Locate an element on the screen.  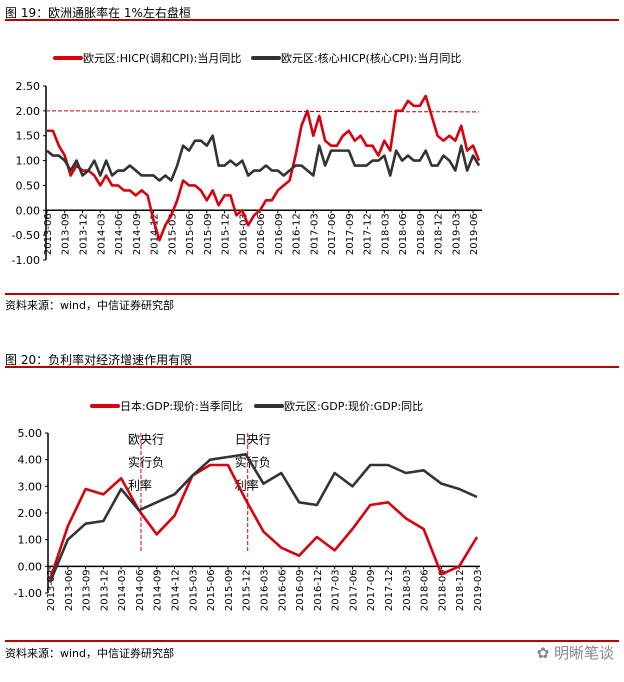
figure2-title-rule is located at coordinates (312, 367).